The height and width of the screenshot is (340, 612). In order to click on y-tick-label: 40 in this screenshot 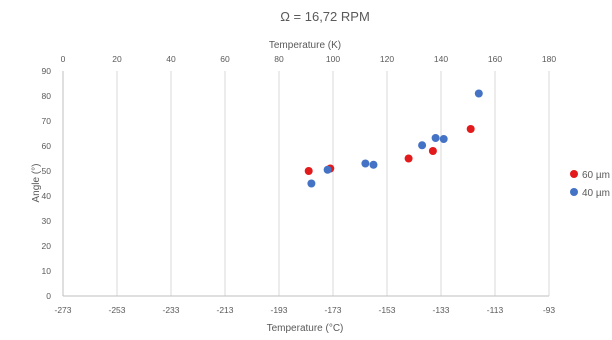, I will do `click(47, 196)`.